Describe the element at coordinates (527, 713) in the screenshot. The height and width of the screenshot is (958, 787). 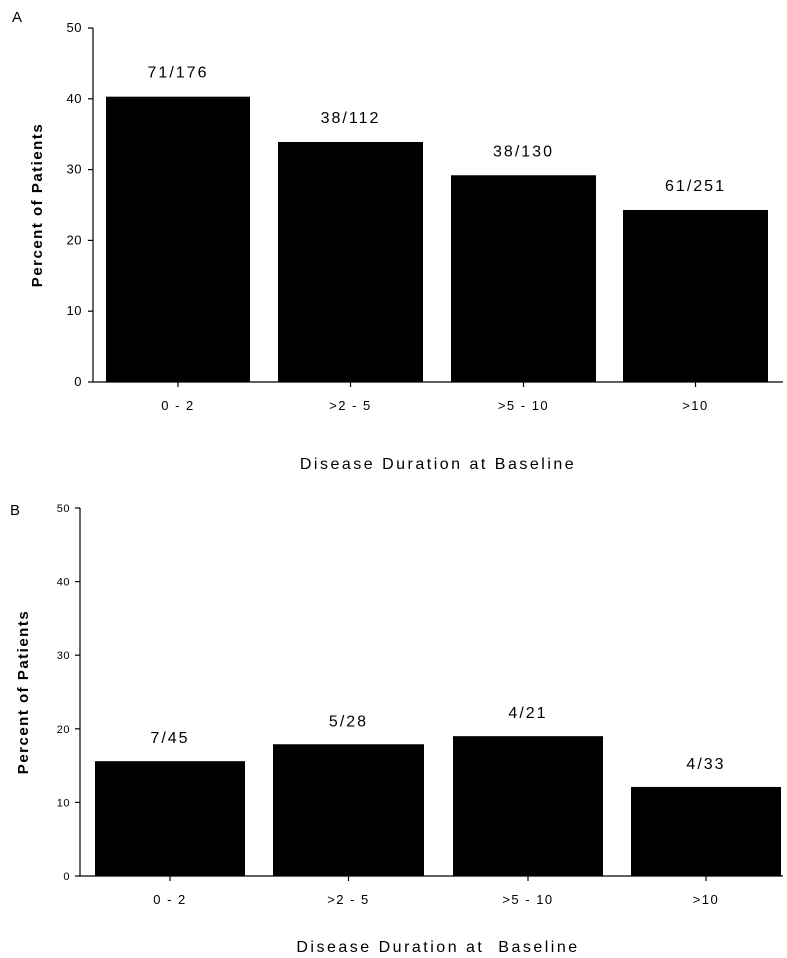
I see `bar-data-label: 4/21` at that location.